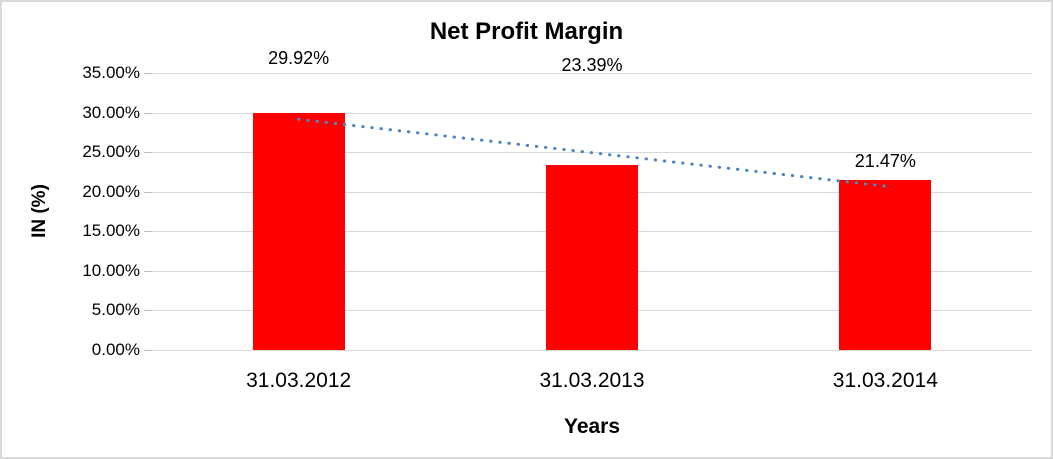 The width and height of the screenshot is (1053, 459). What do you see at coordinates (885, 380) in the screenshot?
I see `x-tick-label: 31.03.2014` at bounding box center [885, 380].